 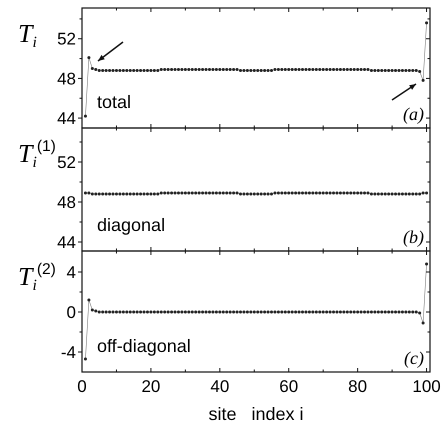 What do you see at coordinates (414, 358) in the screenshot?
I see `annotation: (c)` at bounding box center [414, 358].